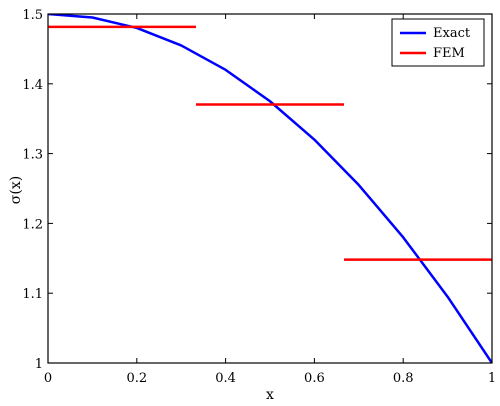  Describe the element at coordinates (452, 33) in the screenshot. I see `legend-label-exact: Exact` at that location.